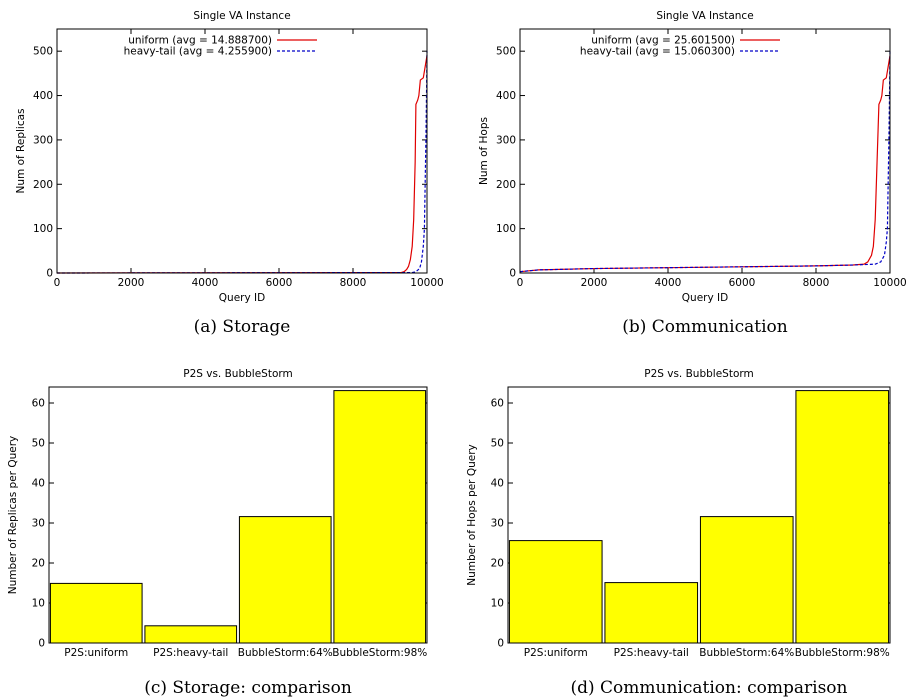  Describe the element at coordinates (200, 41) in the screenshot. I see `legend-label: uniform (avg = 14.888700)` at that location.